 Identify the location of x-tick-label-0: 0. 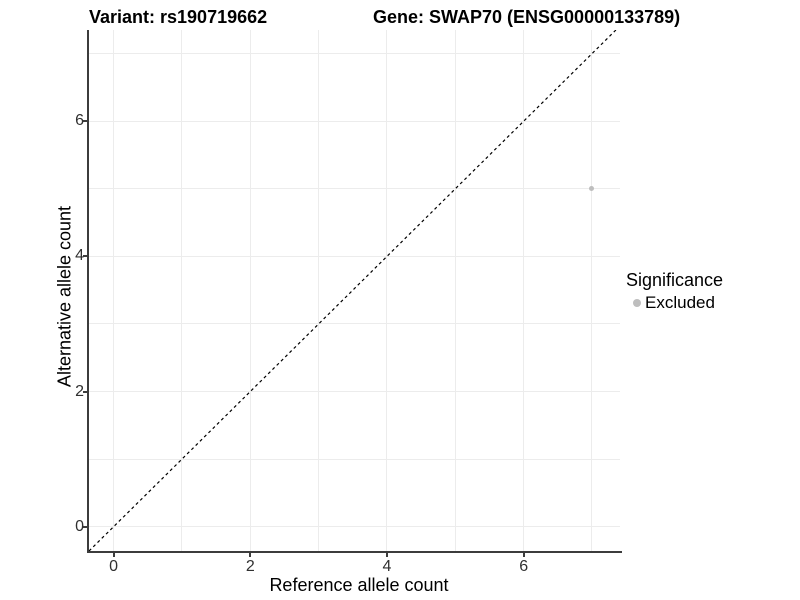
(114, 566).